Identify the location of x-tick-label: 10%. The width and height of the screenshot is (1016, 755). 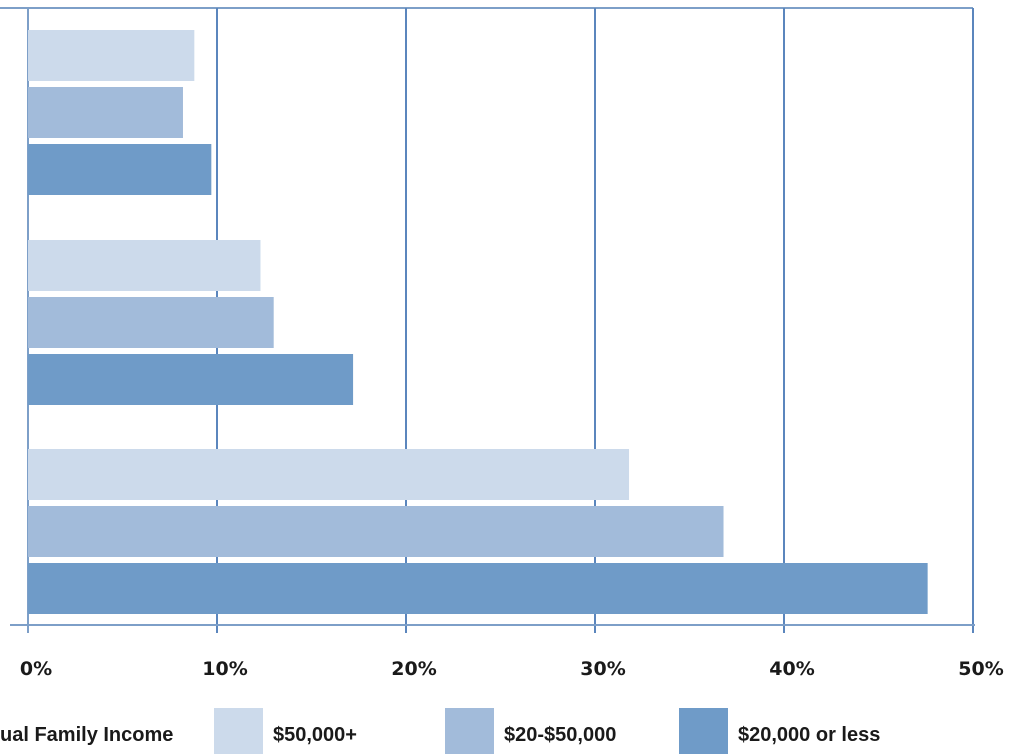
(224, 669).